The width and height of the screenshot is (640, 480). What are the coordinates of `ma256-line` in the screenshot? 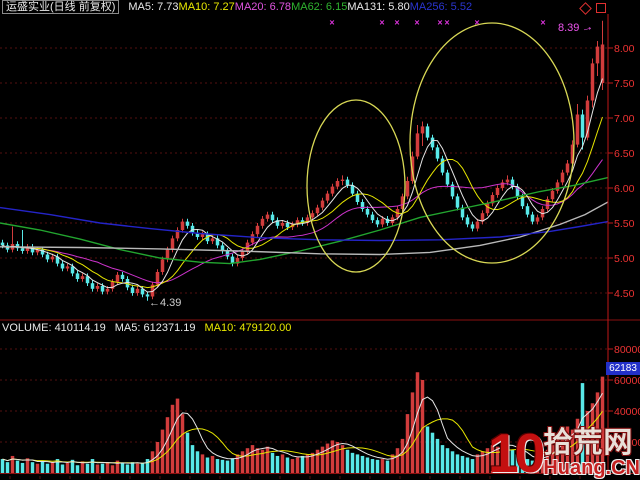 It's located at (304, 224).